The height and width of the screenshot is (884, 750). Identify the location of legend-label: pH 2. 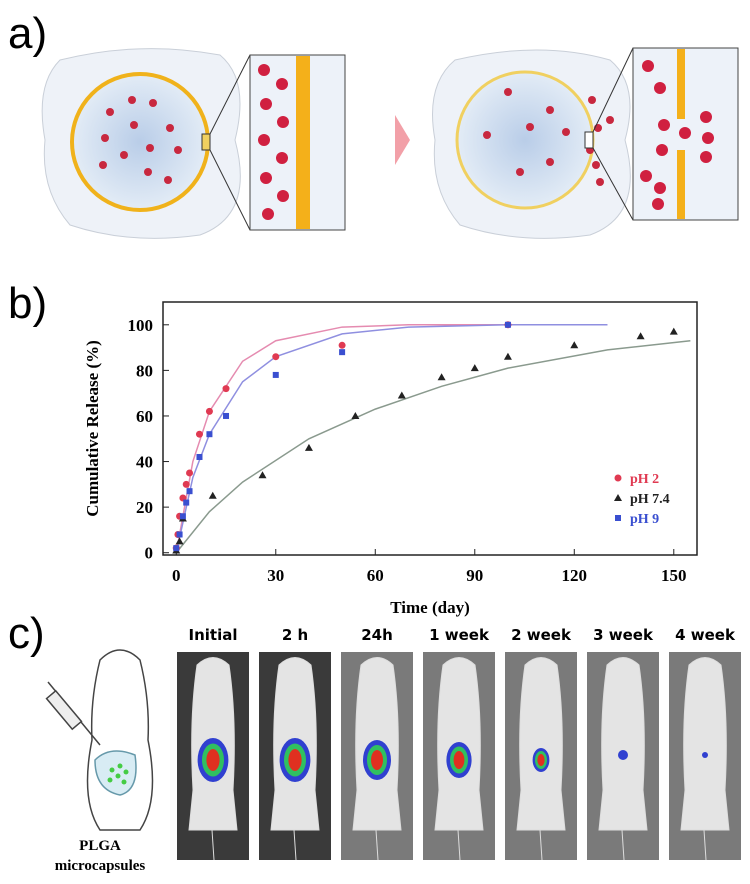
(644, 479).